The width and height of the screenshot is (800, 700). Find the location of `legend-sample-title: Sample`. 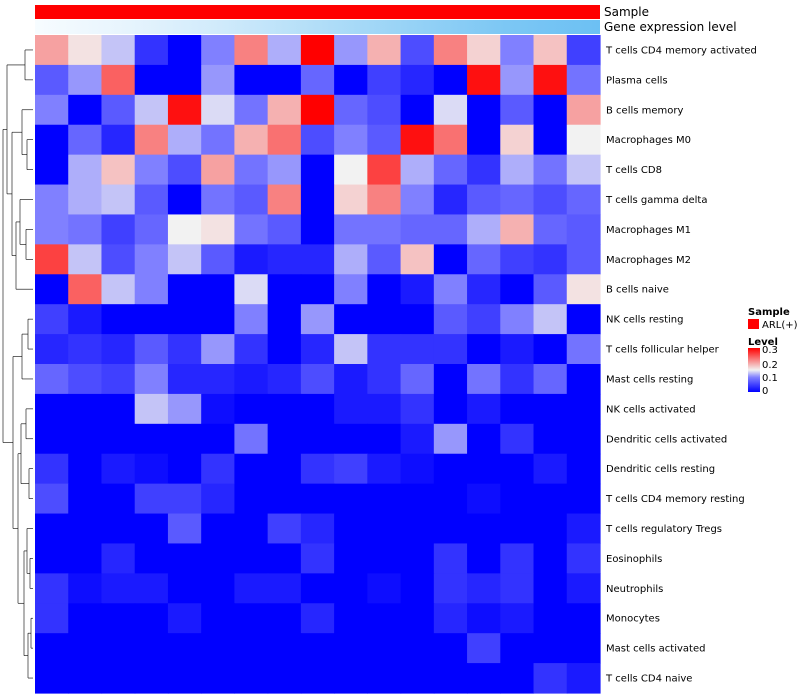

legend-sample-title: Sample is located at coordinates (769, 312).